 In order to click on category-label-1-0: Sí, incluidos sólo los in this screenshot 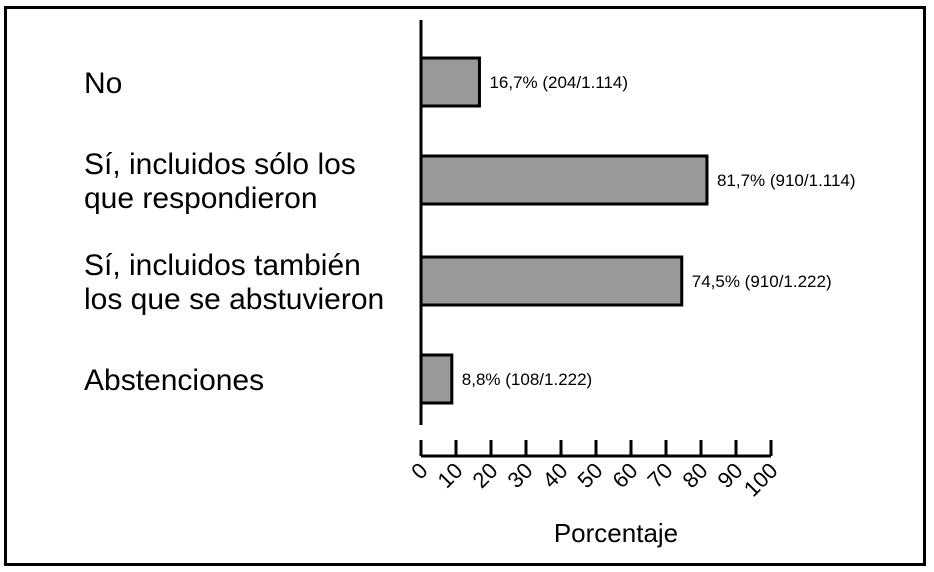, I will do `click(220, 164)`.